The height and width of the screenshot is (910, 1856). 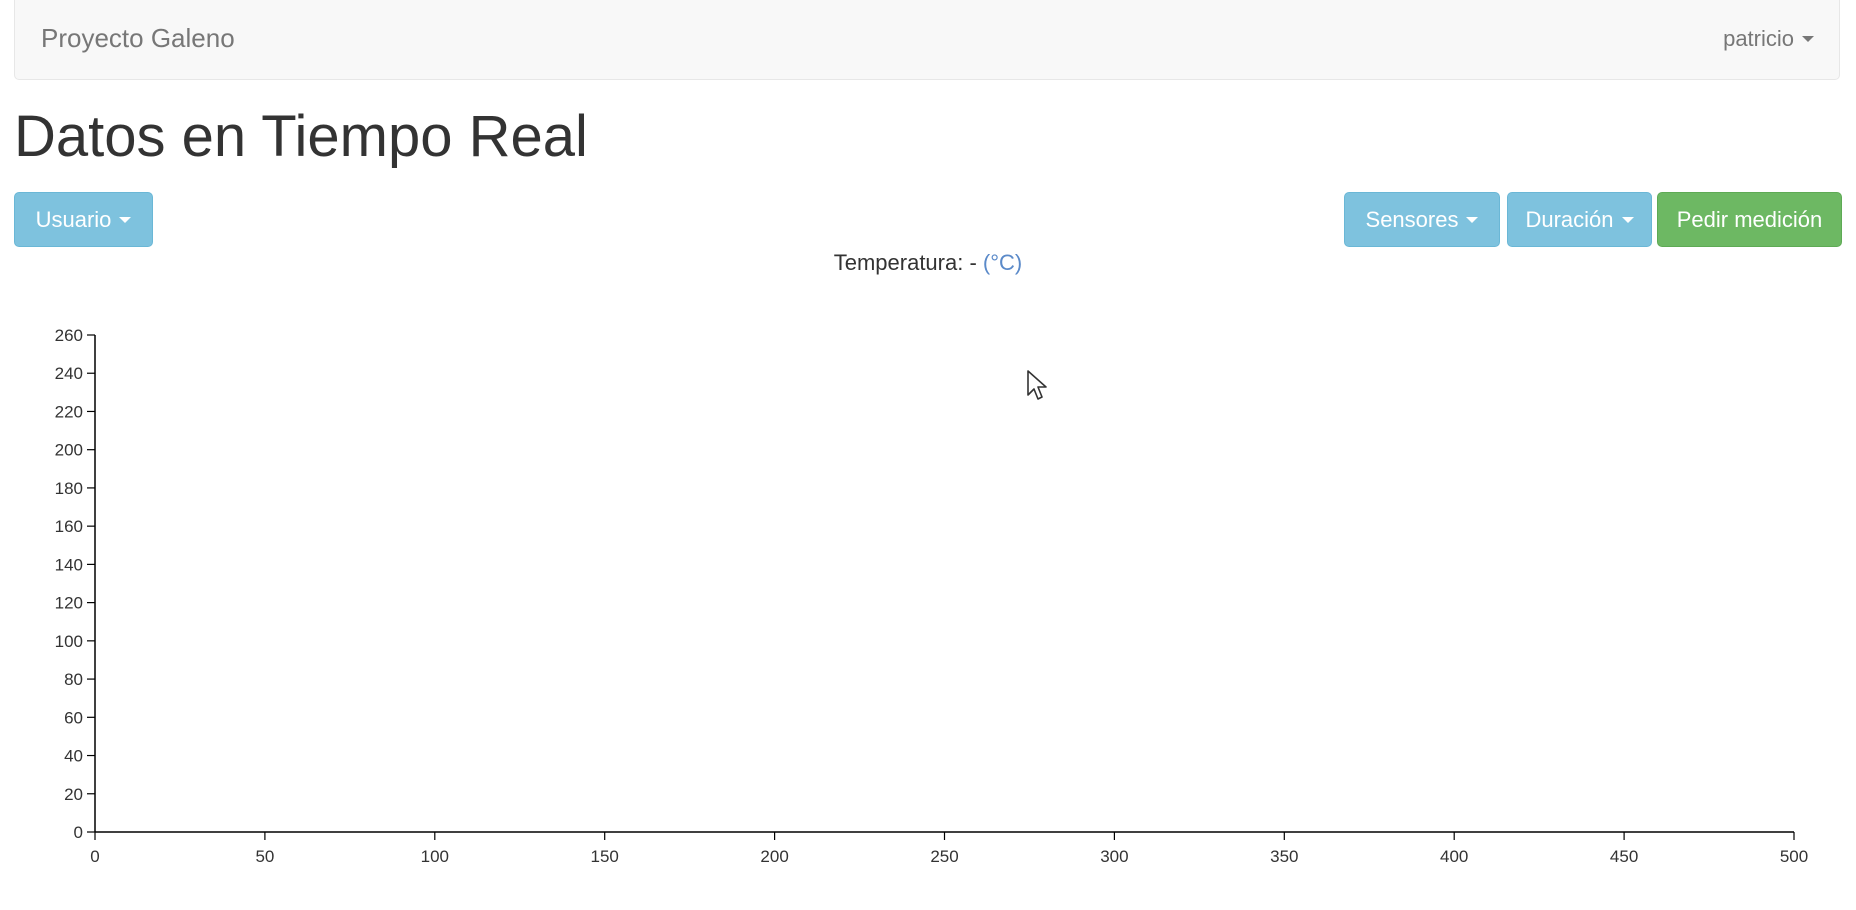 I want to click on user-menu-dropdown: patricio, so click(x=1768, y=39).